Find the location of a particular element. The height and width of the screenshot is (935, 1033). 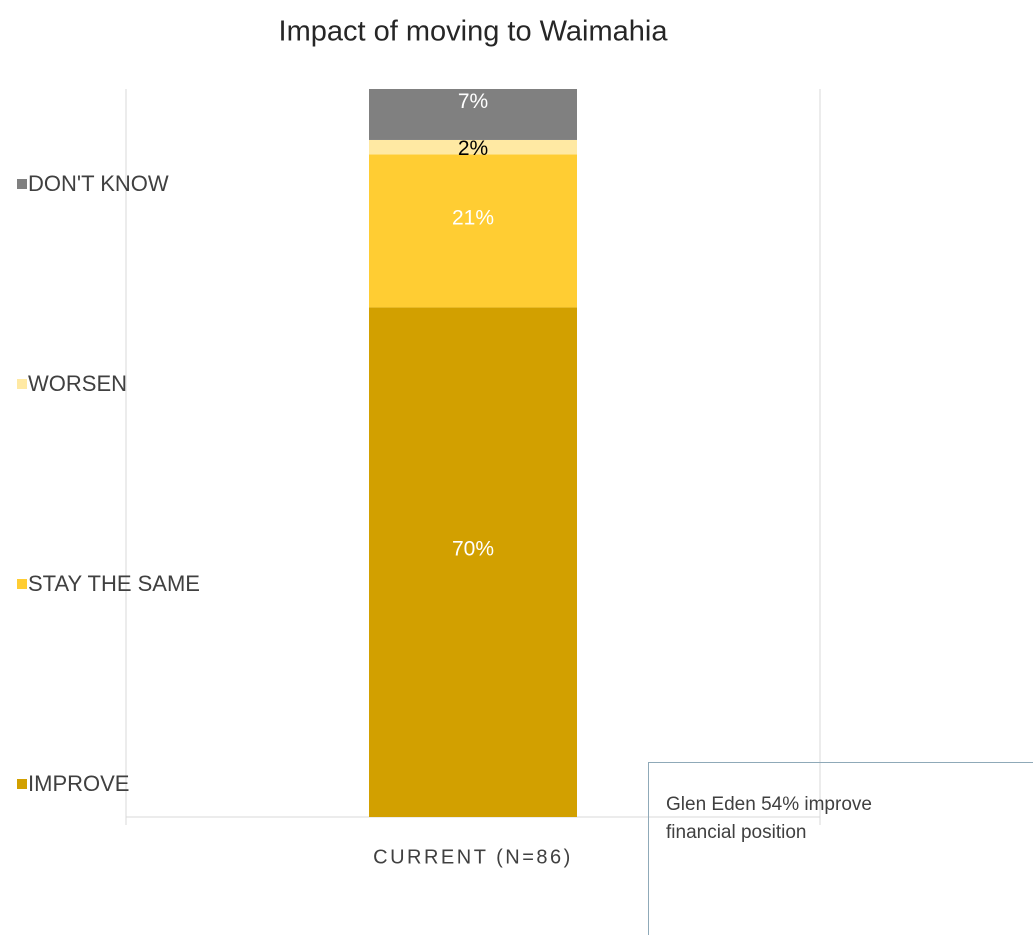

legend-label: WORSEN is located at coordinates (77, 383).